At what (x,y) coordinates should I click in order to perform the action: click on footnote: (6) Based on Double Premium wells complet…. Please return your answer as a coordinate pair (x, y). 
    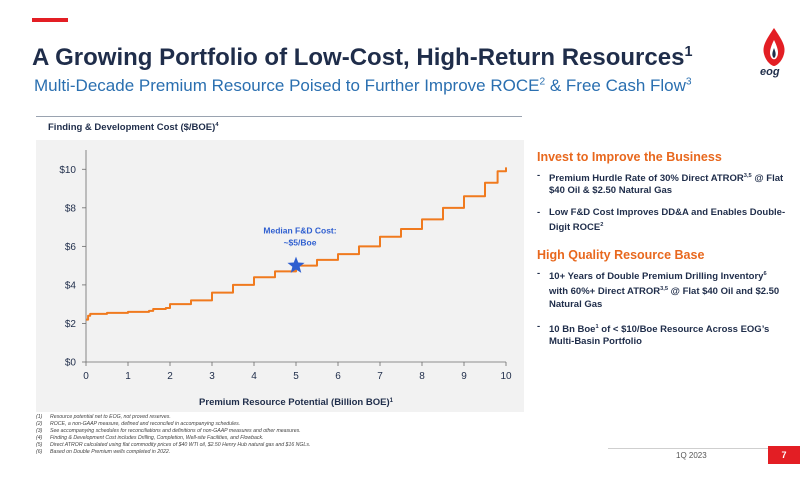
    Looking at the image, I should click on (103, 452).